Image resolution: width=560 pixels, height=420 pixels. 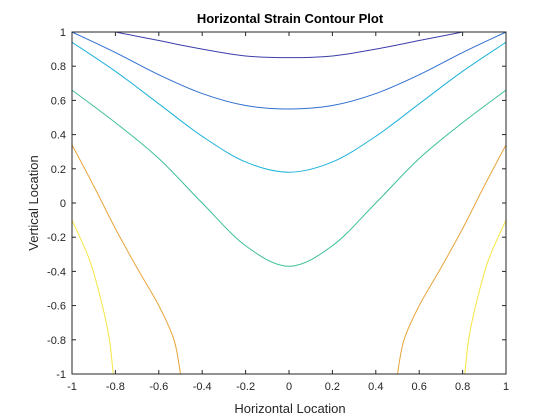 What do you see at coordinates (375, 387) in the screenshot?
I see `x-tick-label: 0.4` at bounding box center [375, 387].